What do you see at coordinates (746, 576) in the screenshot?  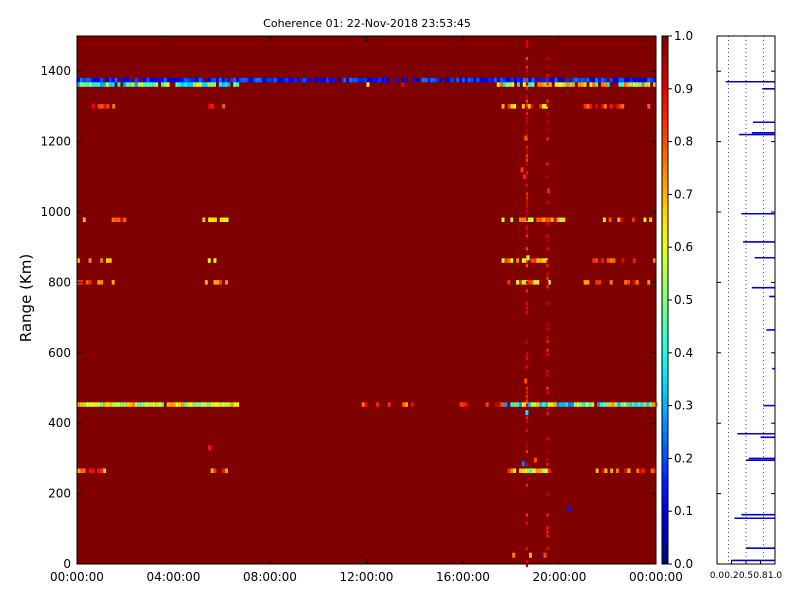 I see `side-x-tick-label: 0.5` at bounding box center [746, 576].